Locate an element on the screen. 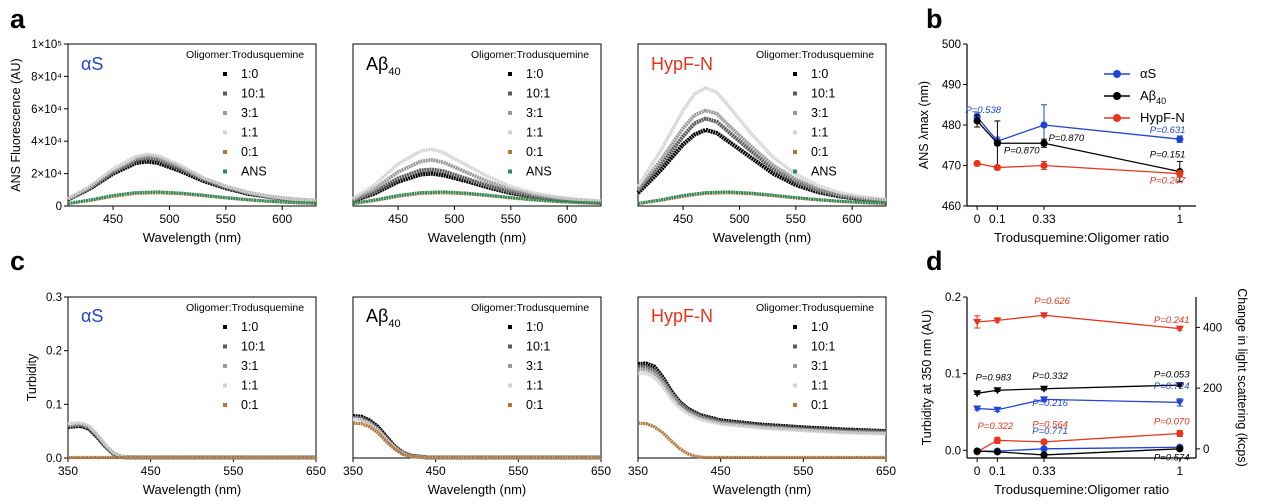  y-tick-label: 0 is located at coordinates (59, 207).